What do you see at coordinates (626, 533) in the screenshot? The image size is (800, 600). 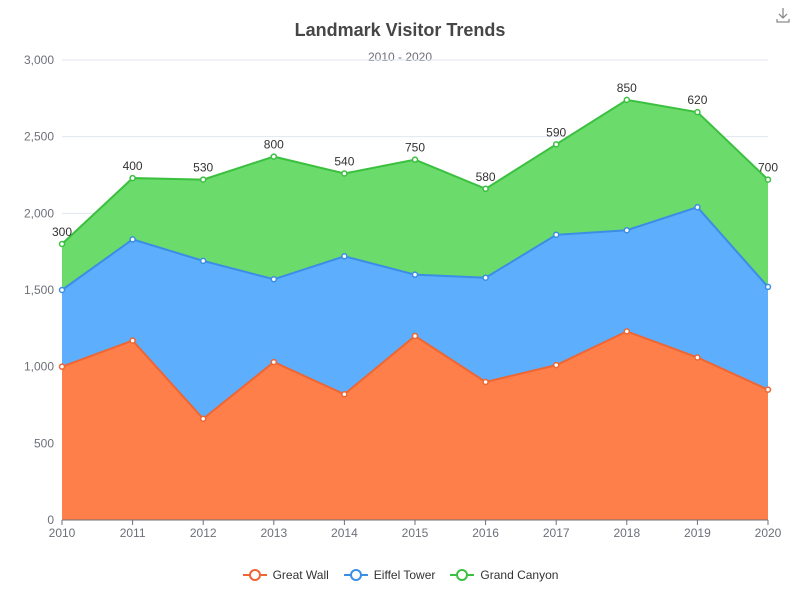 I see `x-tick-label: 2018` at bounding box center [626, 533].